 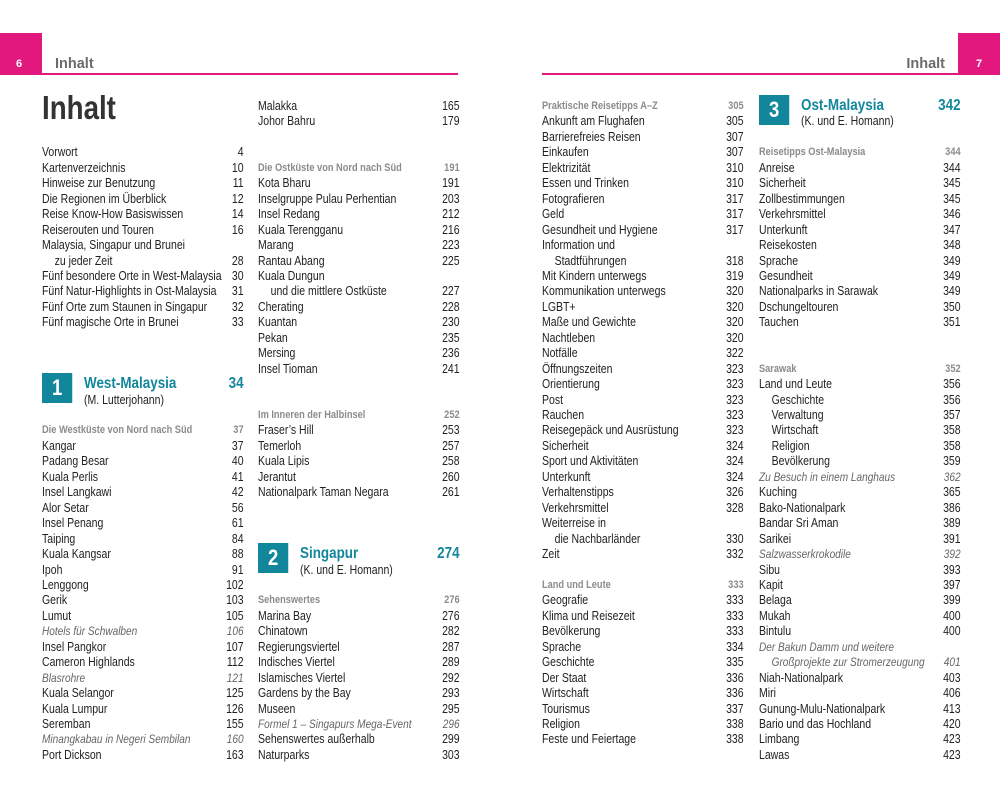 What do you see at coordinates (451, 183) in the screenshot?
I see `page-ref: 191` at bounding box center [451, 183].